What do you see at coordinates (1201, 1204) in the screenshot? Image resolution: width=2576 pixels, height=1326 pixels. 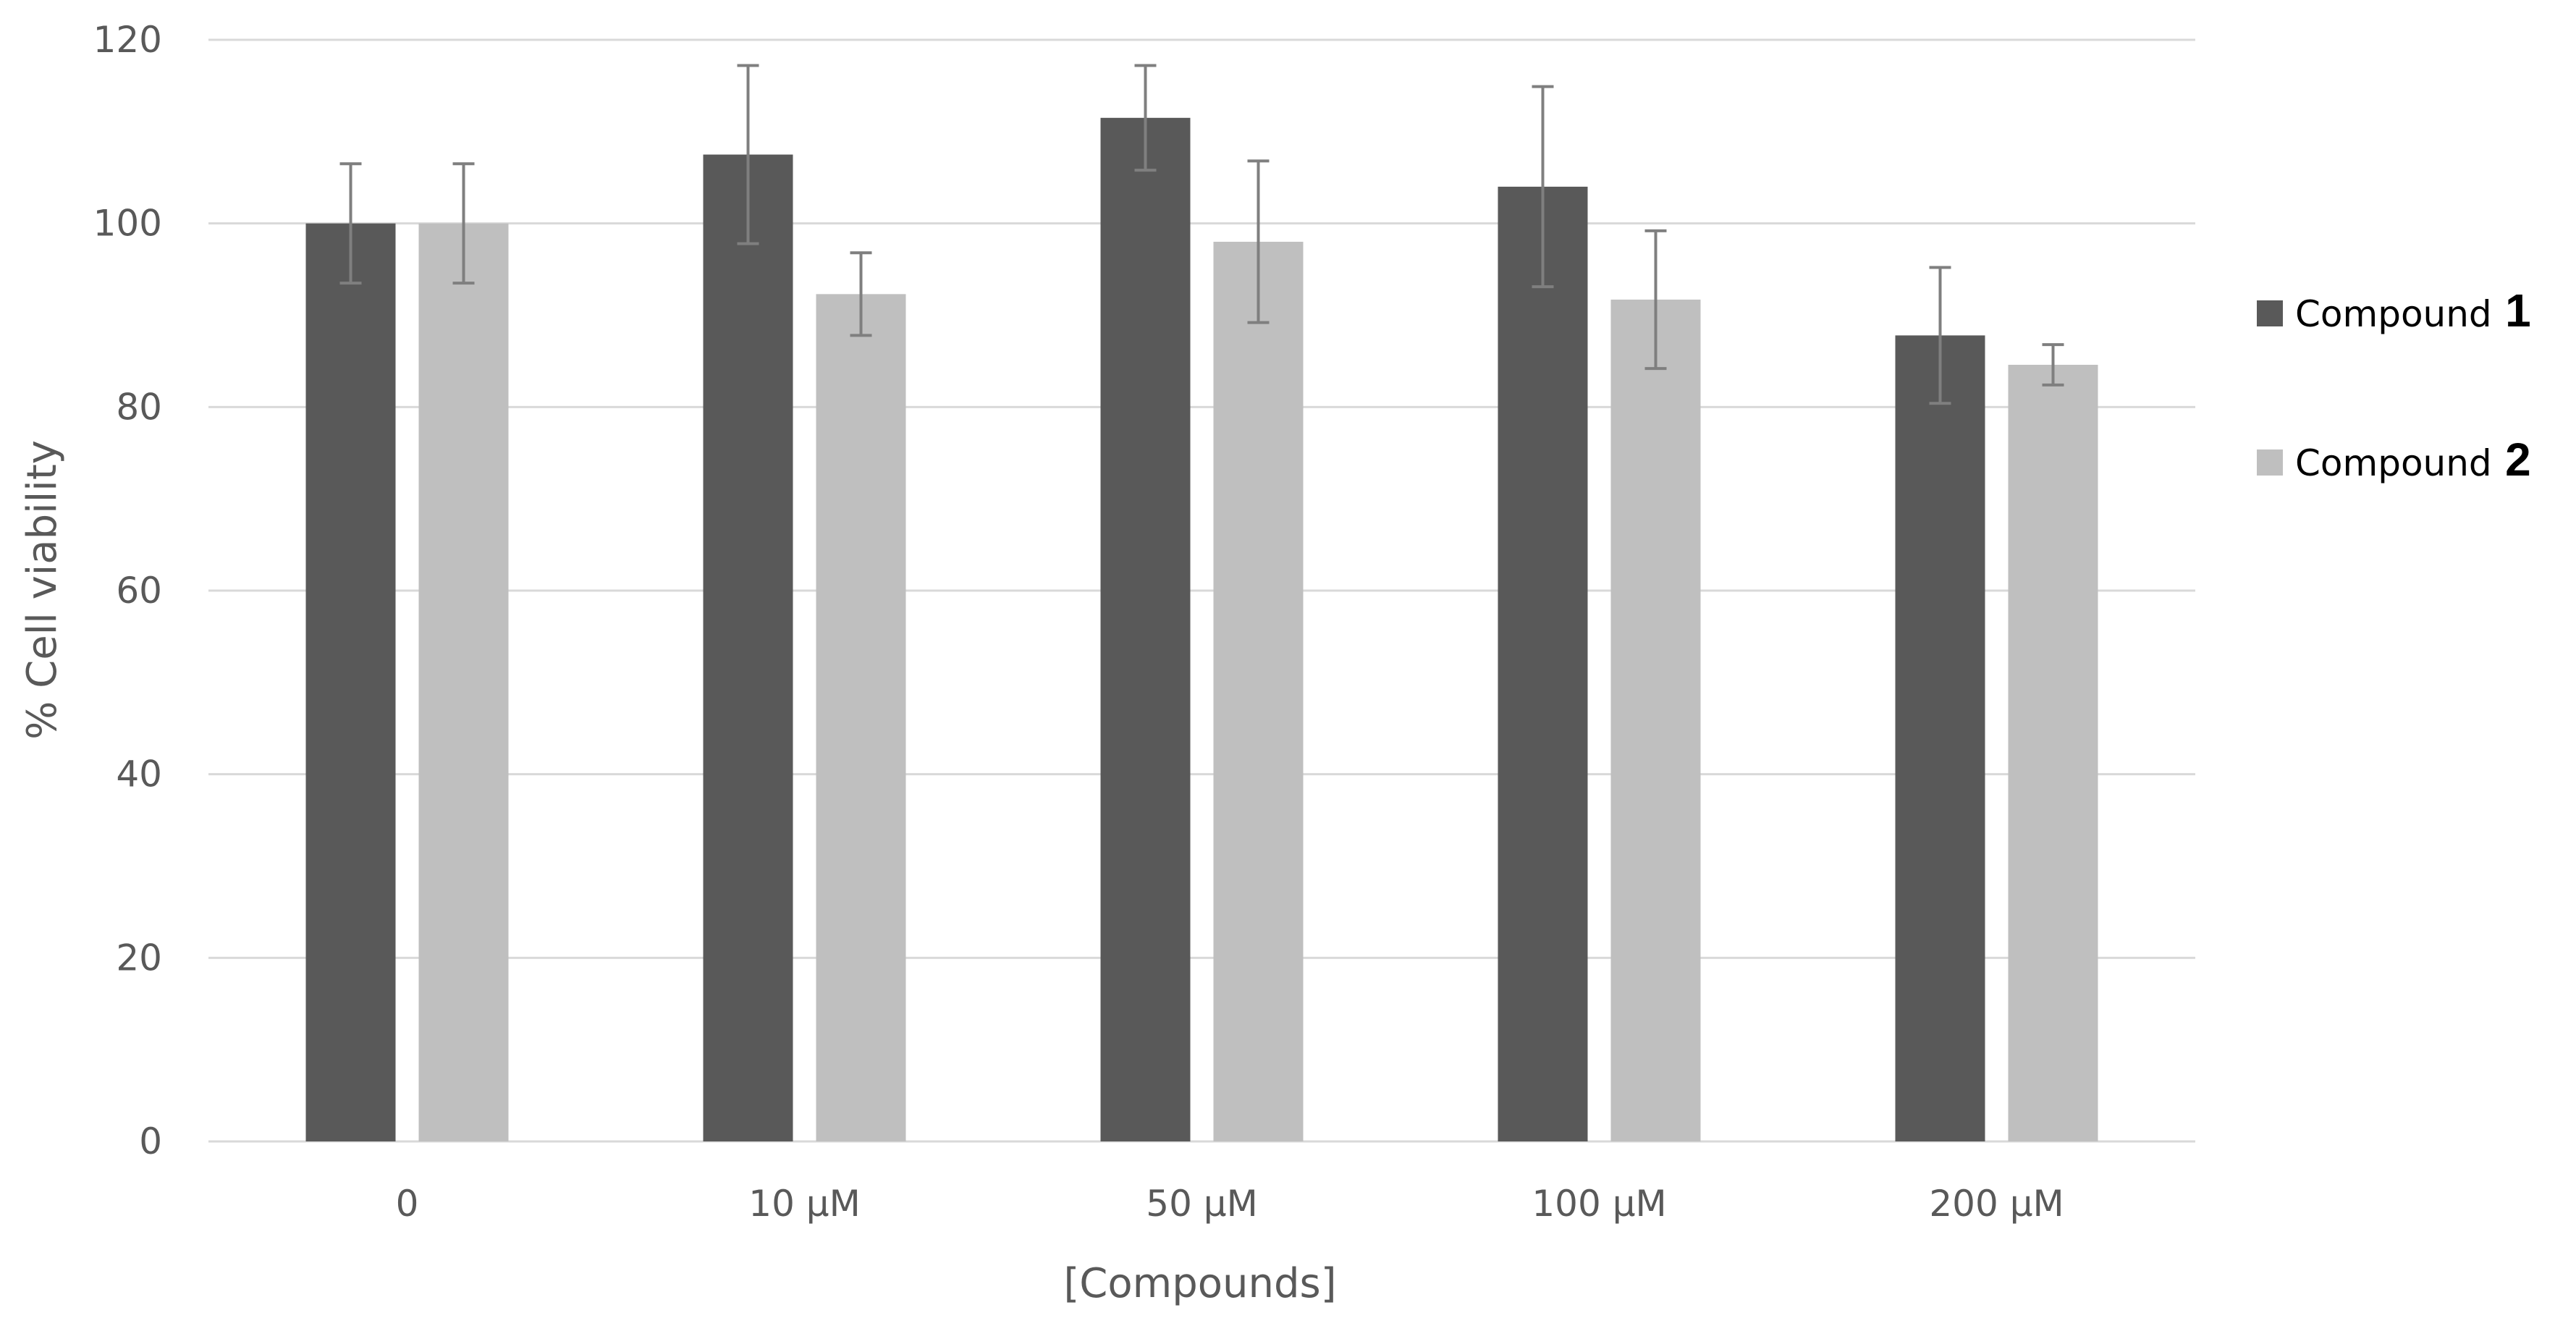 I see `x-tick-label: 50 μM` at bounding box center [1201, 1204].